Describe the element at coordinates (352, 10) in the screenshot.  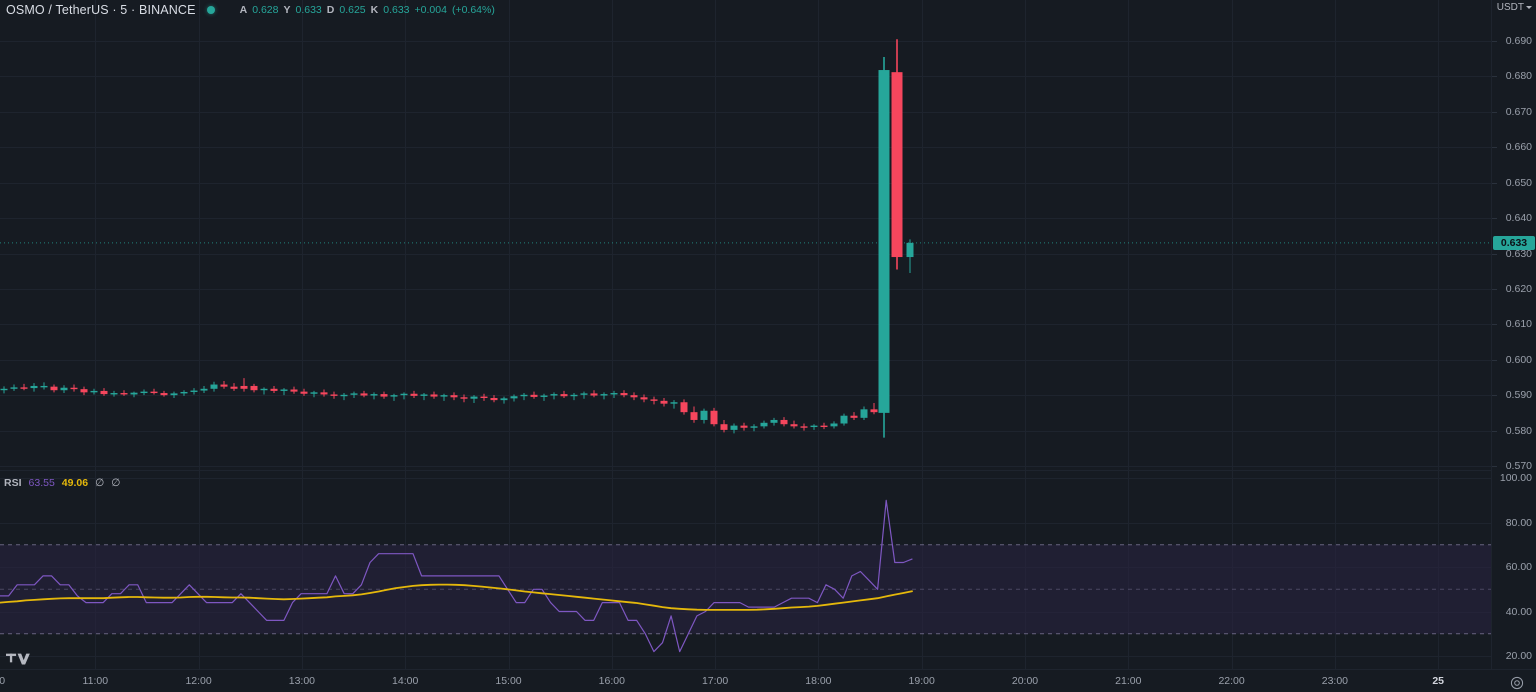
I see `ohlc-low-value: 0.625` at that location.